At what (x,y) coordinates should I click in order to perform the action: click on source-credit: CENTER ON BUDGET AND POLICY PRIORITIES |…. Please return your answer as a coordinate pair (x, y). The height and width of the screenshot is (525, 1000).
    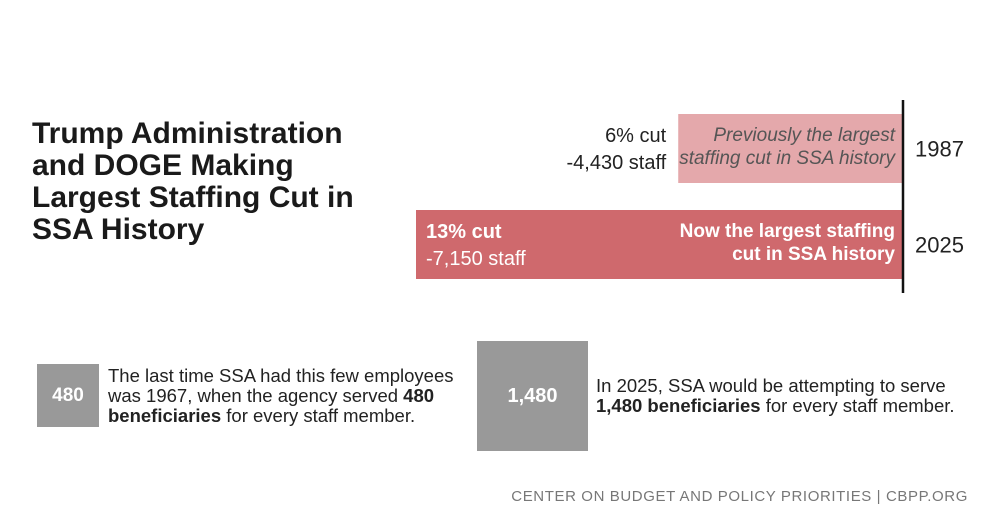
    Looking at the image, I should click on (739, 496).